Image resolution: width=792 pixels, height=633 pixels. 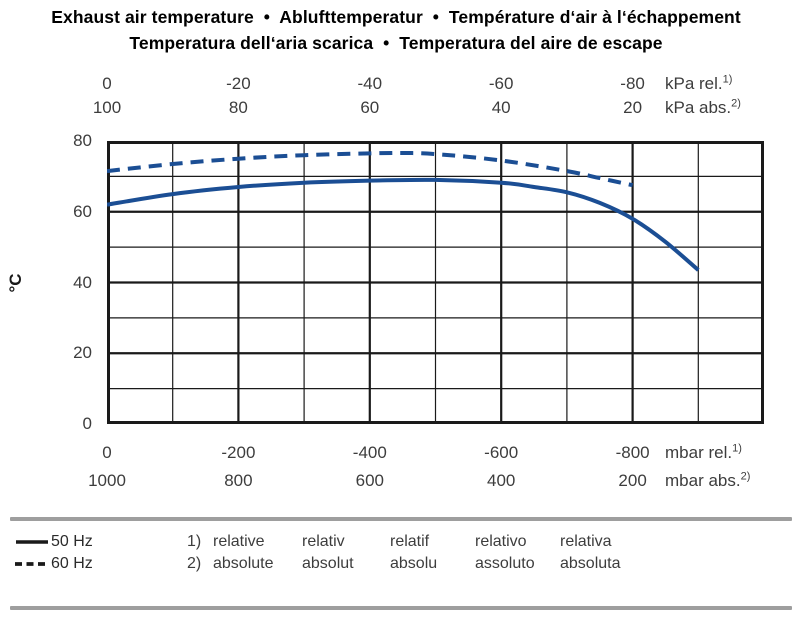 What do you see at coordinates (401, 519) in the screenshot?
I see `separator-rule-top` at bounding box center [401, 519].